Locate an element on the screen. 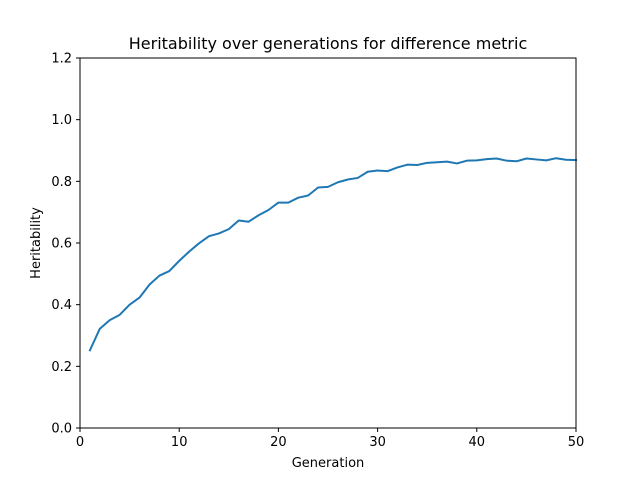  y-axis-label: Heritability is located at coordinates (36, 243).